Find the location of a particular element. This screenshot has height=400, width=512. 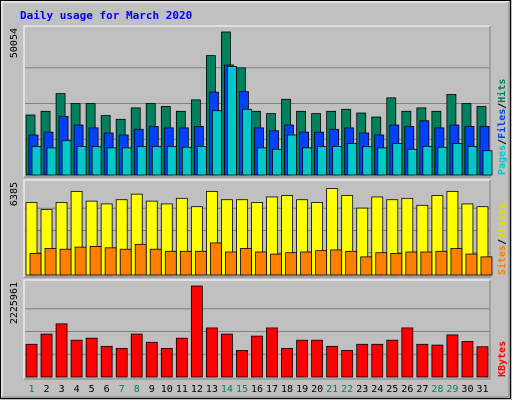

legend-hits: Hits is located at coordinates (502, 91).